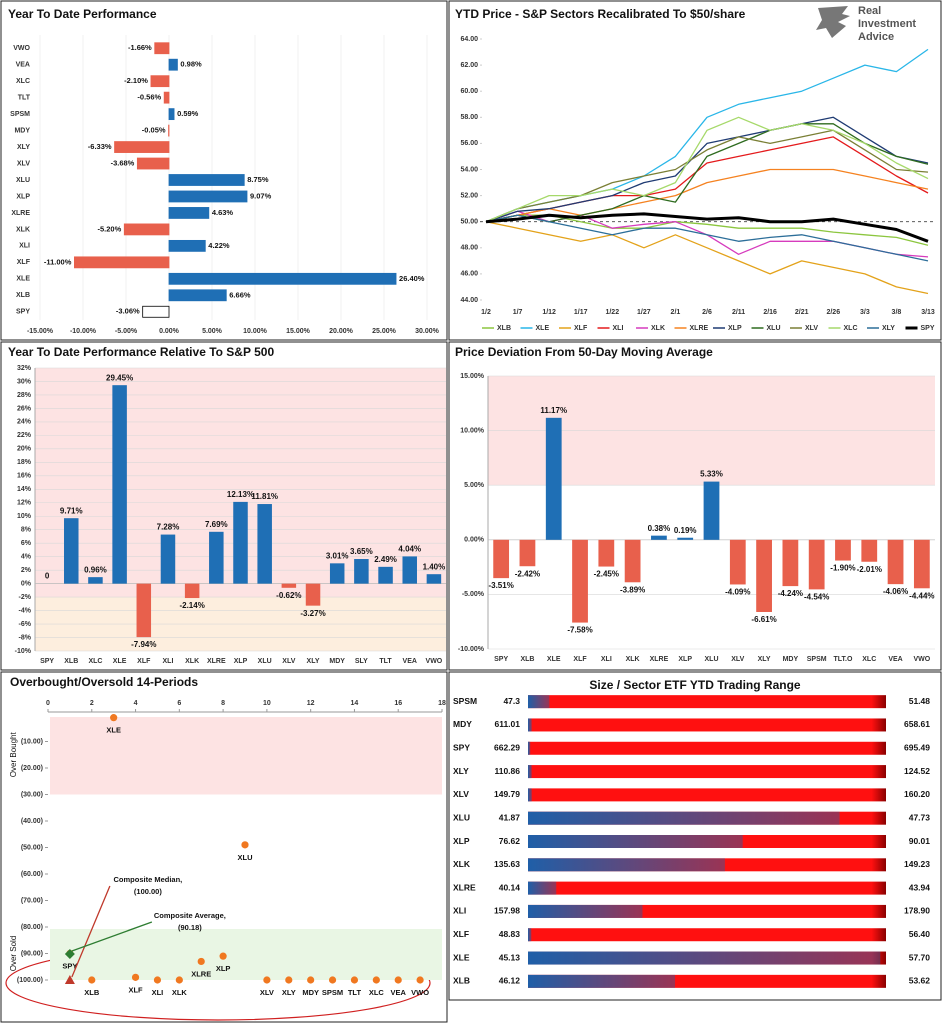  Describe the element at coordinates (473, 594) in the screenshot. I see `y-tick-label: -5.00%` at that location.